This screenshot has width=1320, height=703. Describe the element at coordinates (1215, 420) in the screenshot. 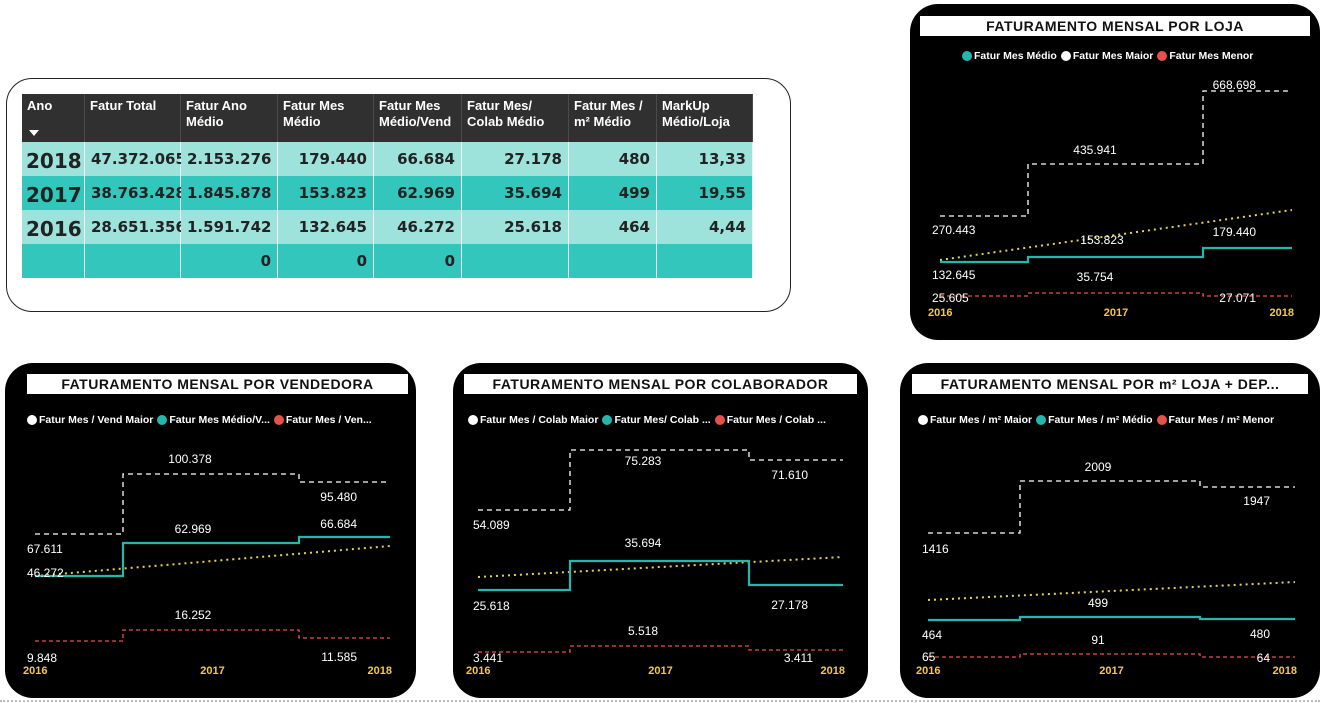

I see `legend-item: Fatur Mes / m² Menor` at that location.